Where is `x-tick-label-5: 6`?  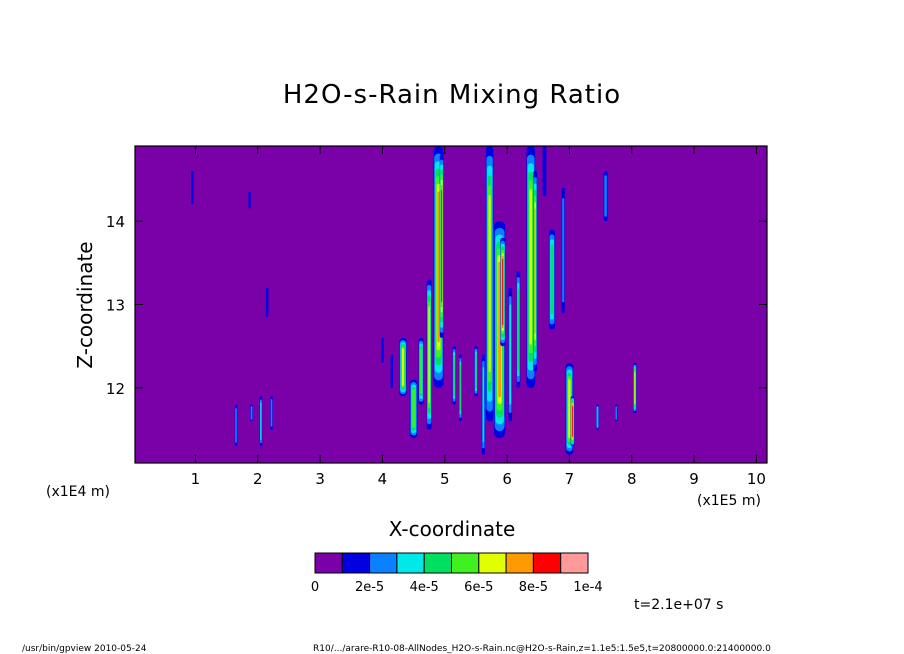
x-tick-label-5: 6 is located at coordinates (507, 479).